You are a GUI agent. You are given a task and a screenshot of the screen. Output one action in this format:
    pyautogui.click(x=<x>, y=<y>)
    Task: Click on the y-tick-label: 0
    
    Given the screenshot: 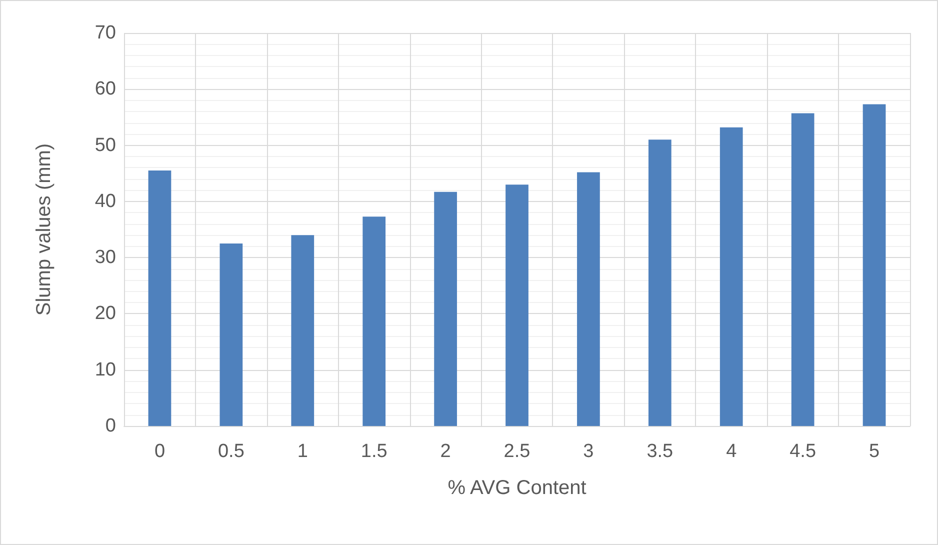 What is the action you would take?
    pyautogui.click(x=110, y=426)
    